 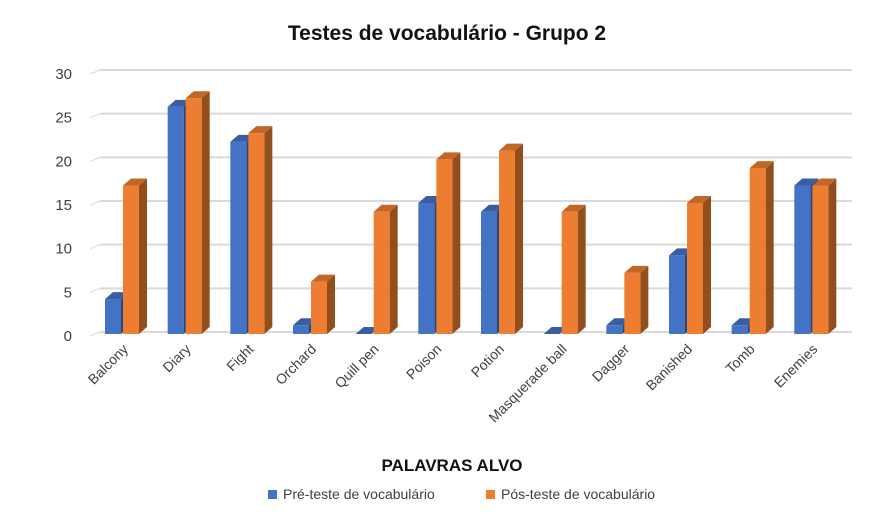 What do you see at coordinates (68, 336) in the screenshot?
I see `y-tick-label: 0` at bounding box center [68, 336].